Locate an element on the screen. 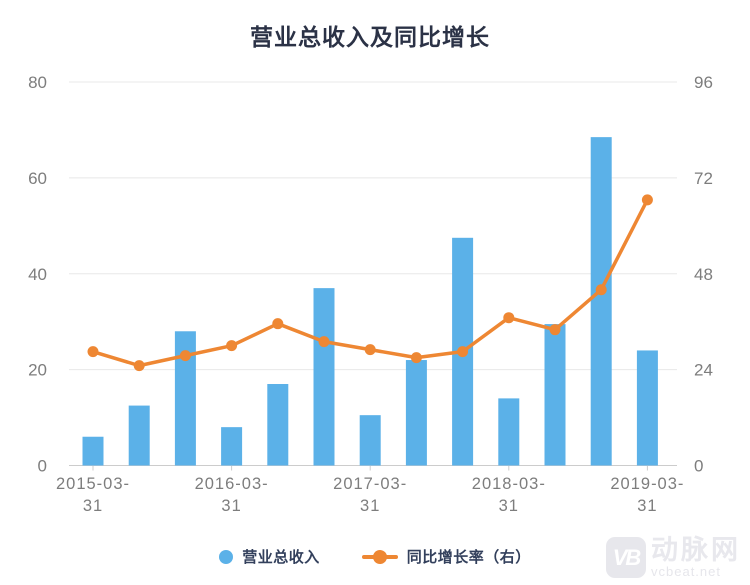  y-axis-label-left: 40 is located at coordinates (37, 274).